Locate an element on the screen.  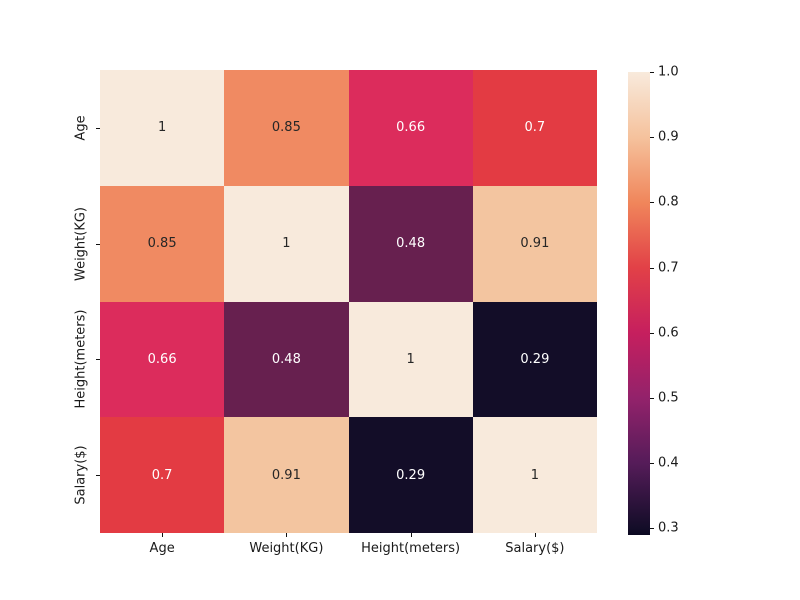
colorbar-tick-label: 0.3 is located at coordinates (668, 528).